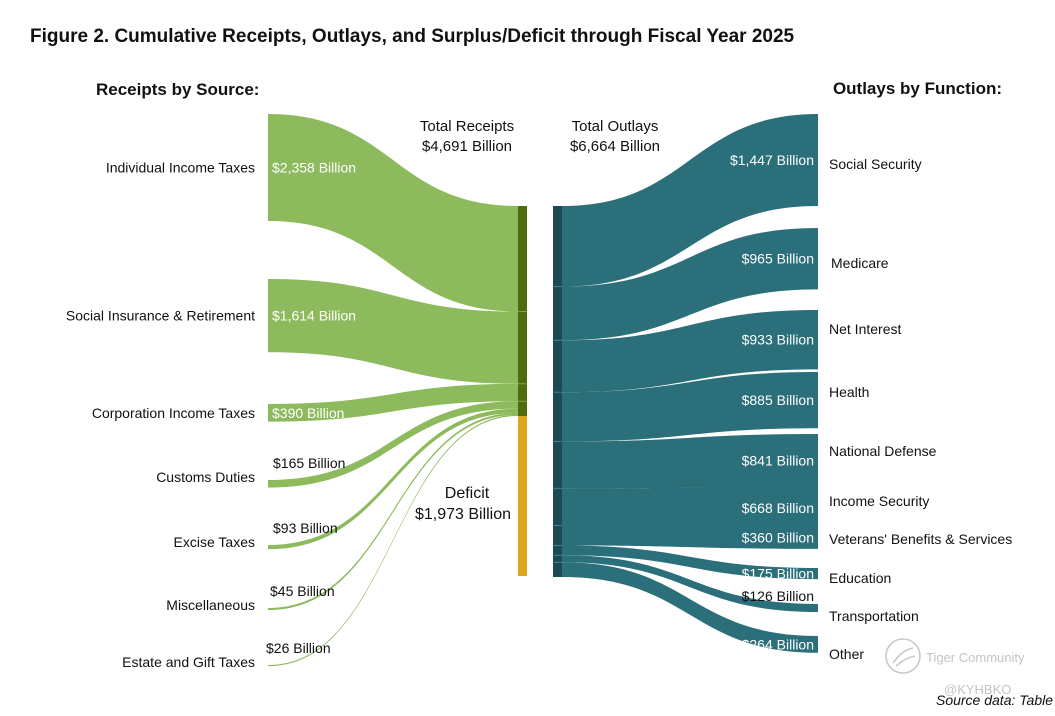  Describe the element at coordinates (977, 689) in the screenshot. I see `watermark-handle: @KYHBKO` at that location.